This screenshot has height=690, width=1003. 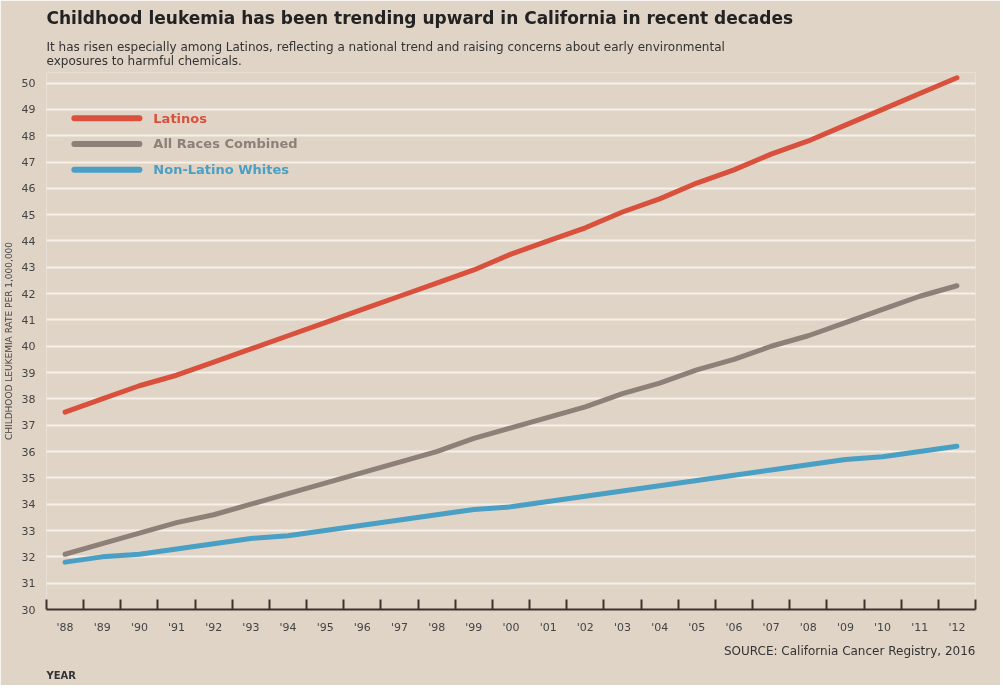 I want to click on y-tick-label: 37, so click(x=28, y=426).